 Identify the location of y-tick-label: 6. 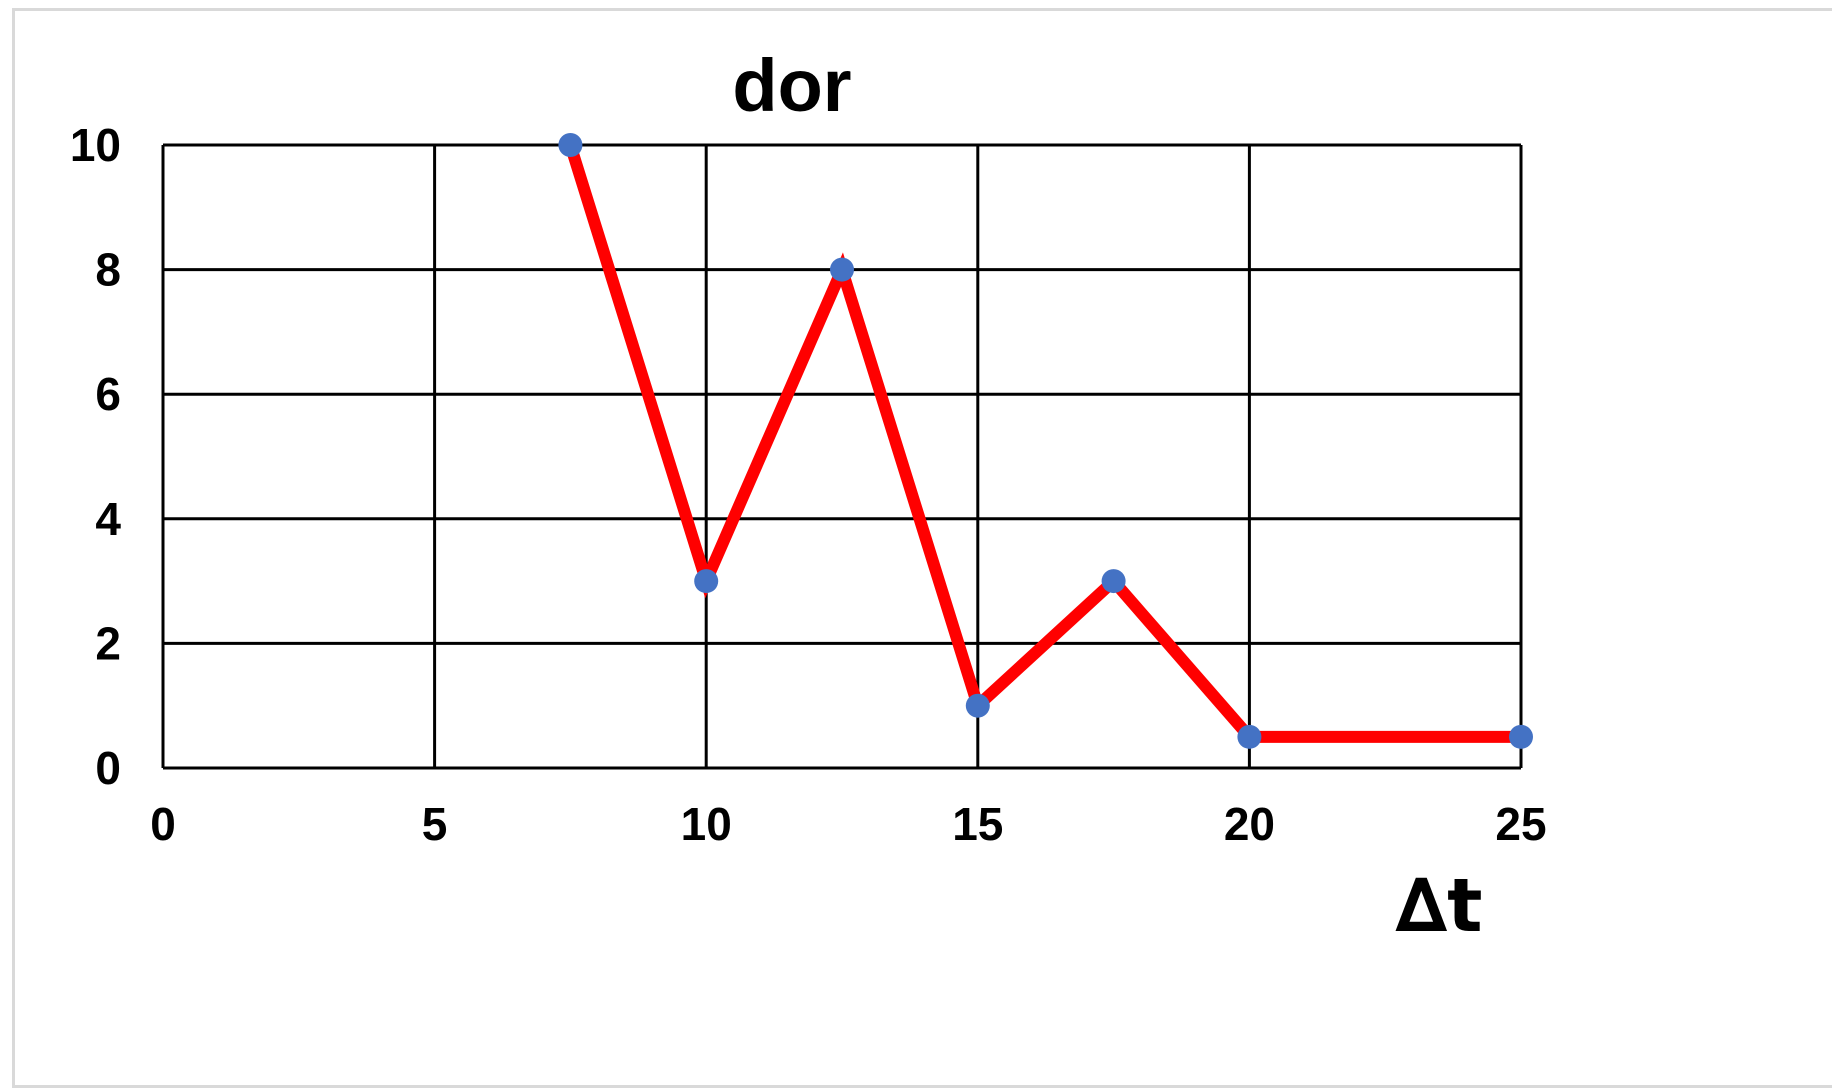
(108, 394).